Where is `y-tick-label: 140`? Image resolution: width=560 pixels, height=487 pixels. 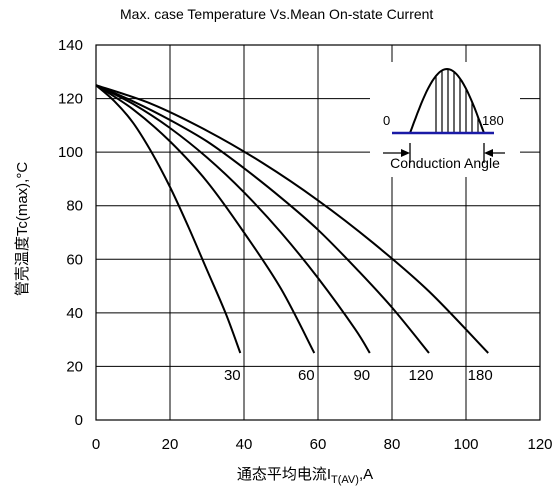 y-tick-label: 140 is located at coordinates (70, 45).